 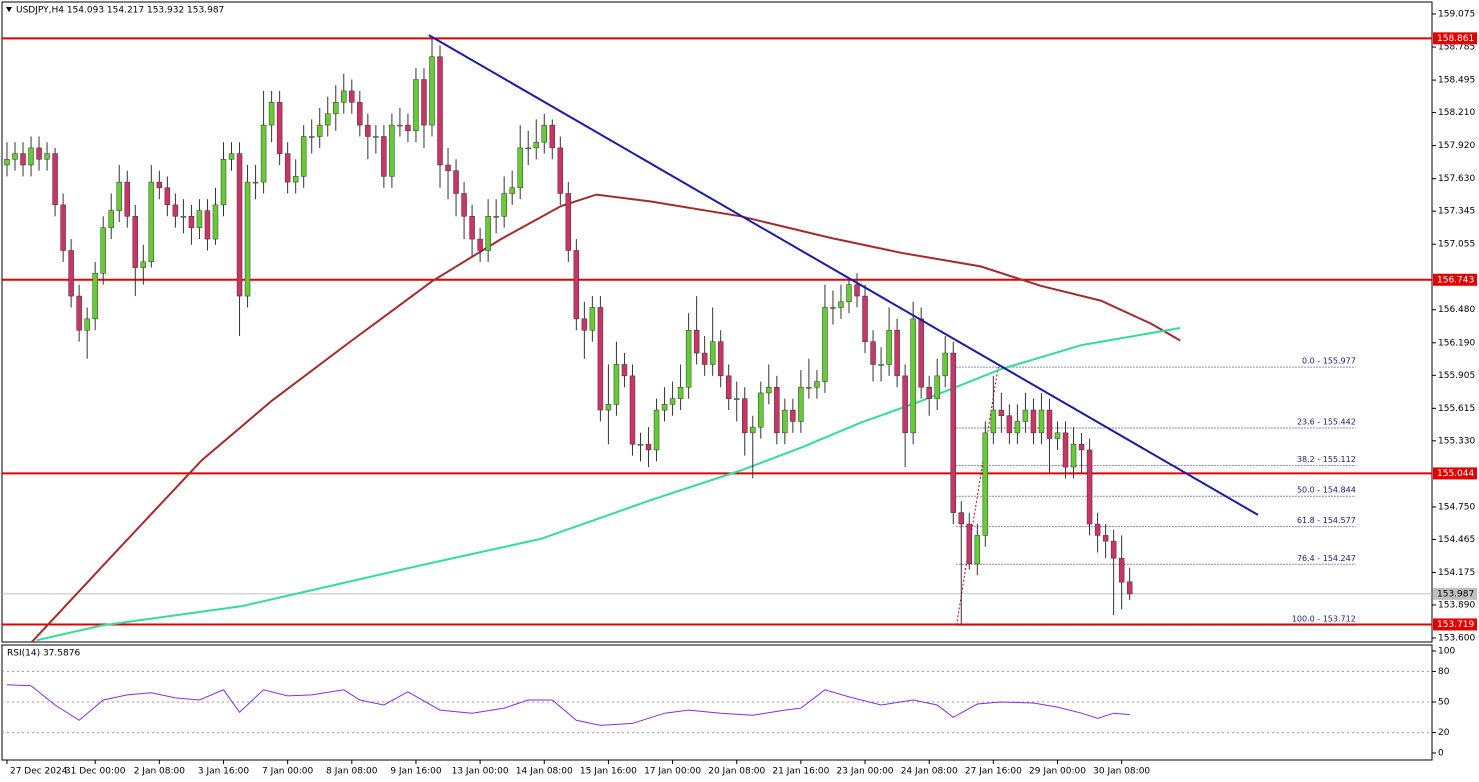 What do you see at coordinates (1329, 361) in the screenshot?
I see `fib-label: 0.0 - 155.977` at bounding box center [1329, 361].